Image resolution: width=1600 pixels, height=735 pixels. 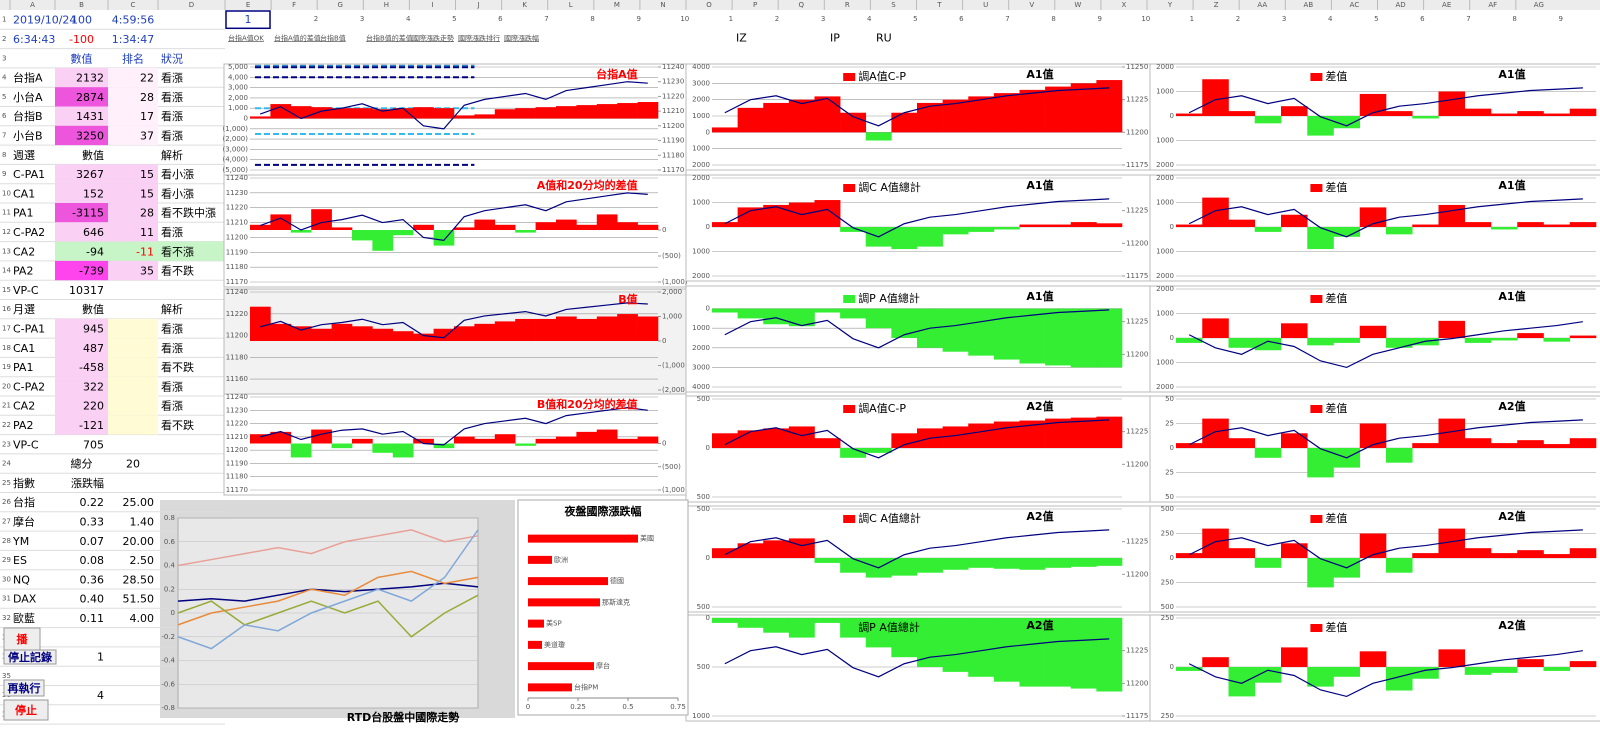 I want to click on cell-text: 台指A, so click(x=28, y=78).